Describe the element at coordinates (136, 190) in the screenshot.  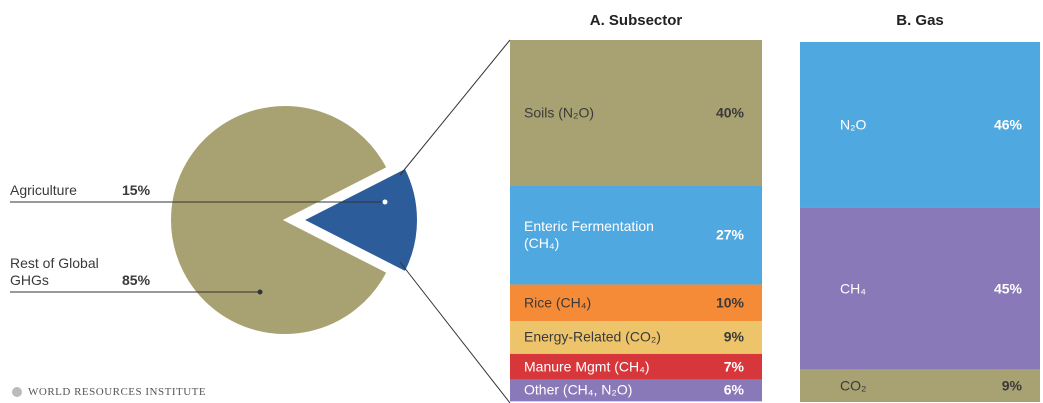
I see `pie-value: 15%` at that location.